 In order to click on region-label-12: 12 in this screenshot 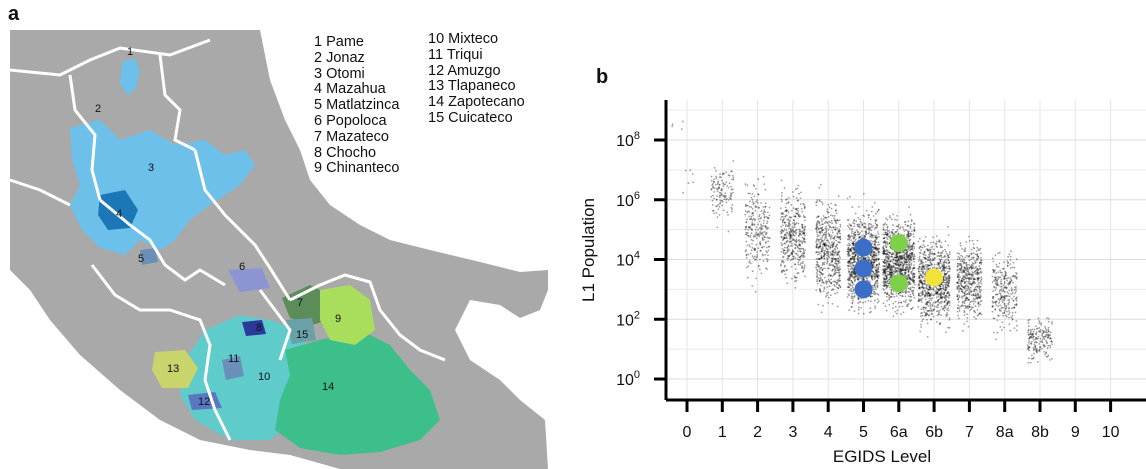, I will do `click(204, 402)`.